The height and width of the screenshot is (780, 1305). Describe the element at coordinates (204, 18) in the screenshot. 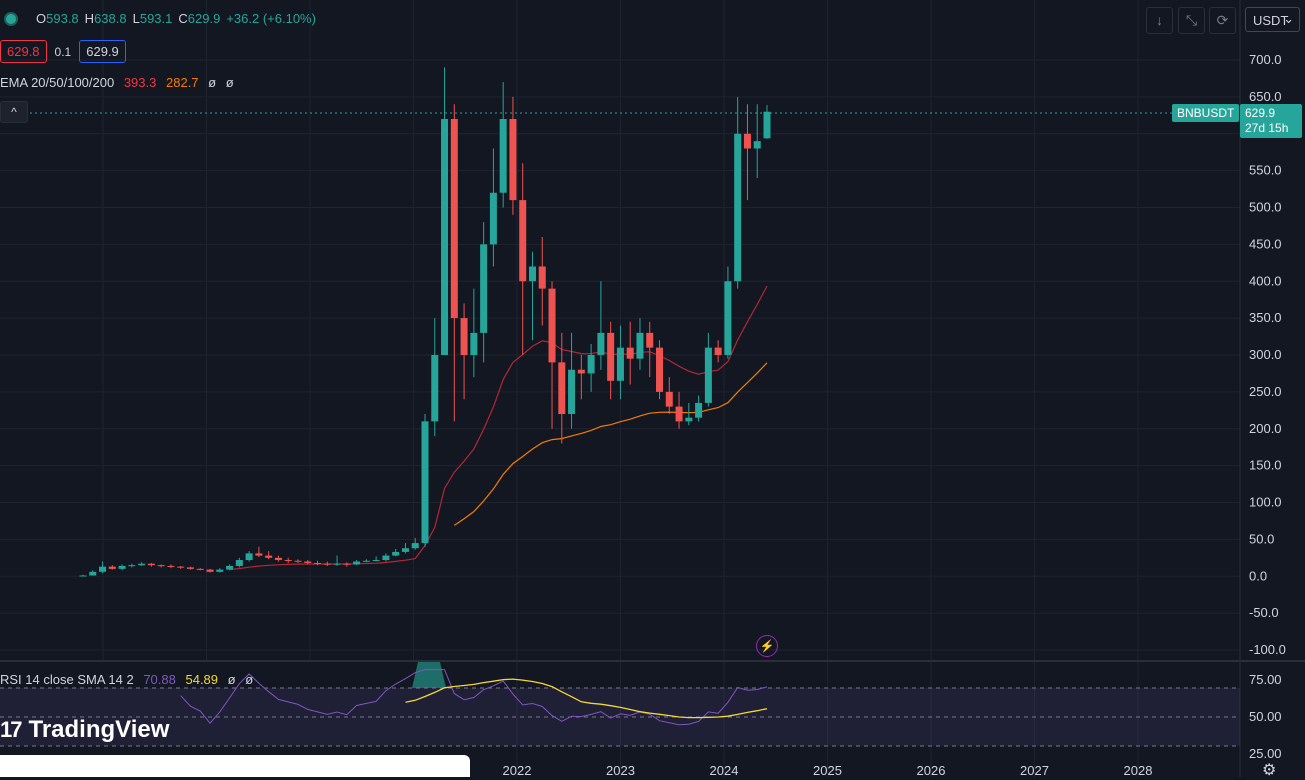

I see `close-value: 629.9` at that location.